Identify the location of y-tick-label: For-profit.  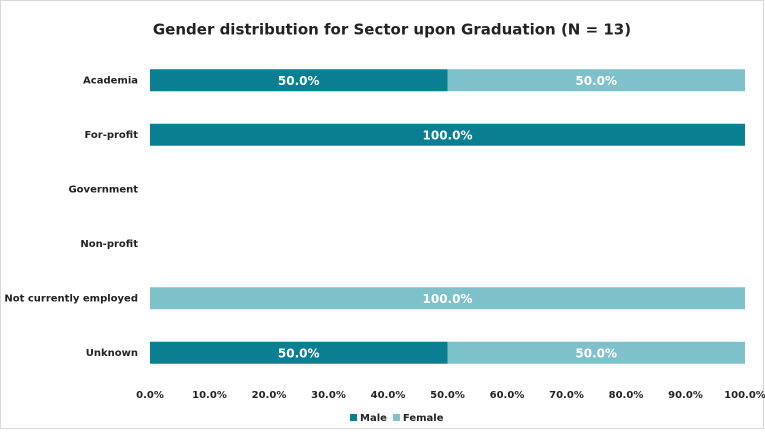
(111, 135).